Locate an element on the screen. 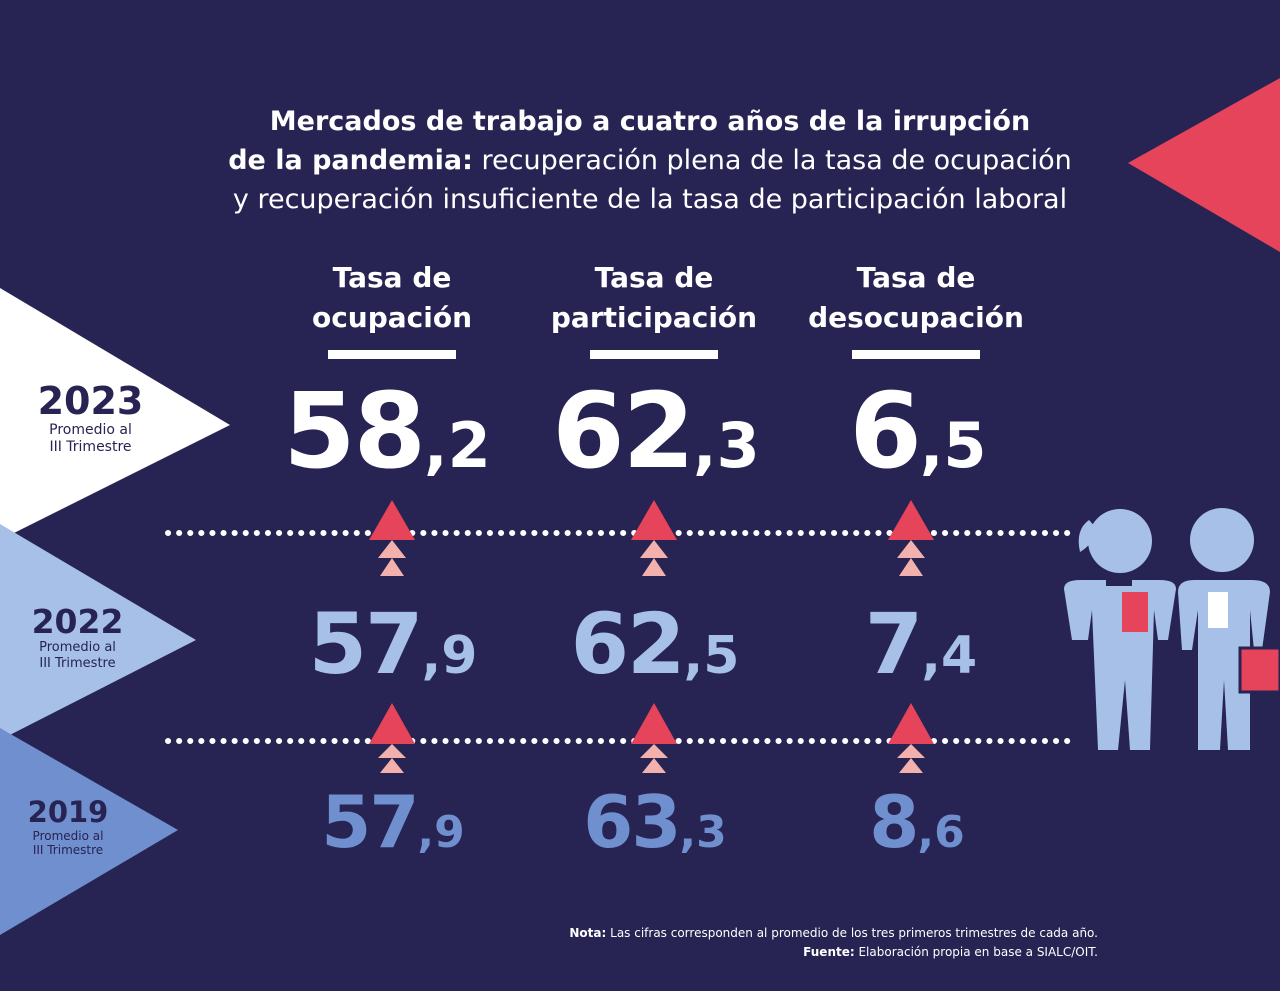  column-header-ocupacion: Tasa de ocupación is located at coordinates (392, 298).